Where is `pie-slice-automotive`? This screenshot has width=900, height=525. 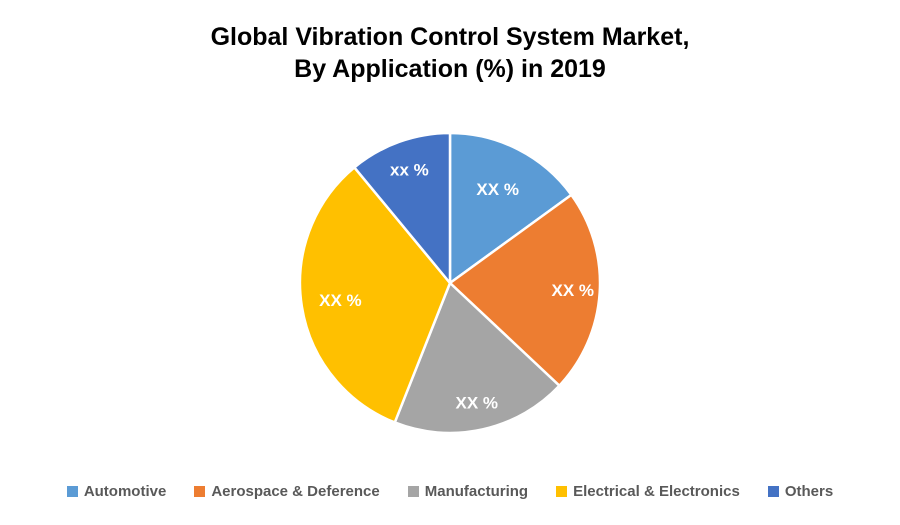
pie-slice-automotive is located at coordinates (510, 208).